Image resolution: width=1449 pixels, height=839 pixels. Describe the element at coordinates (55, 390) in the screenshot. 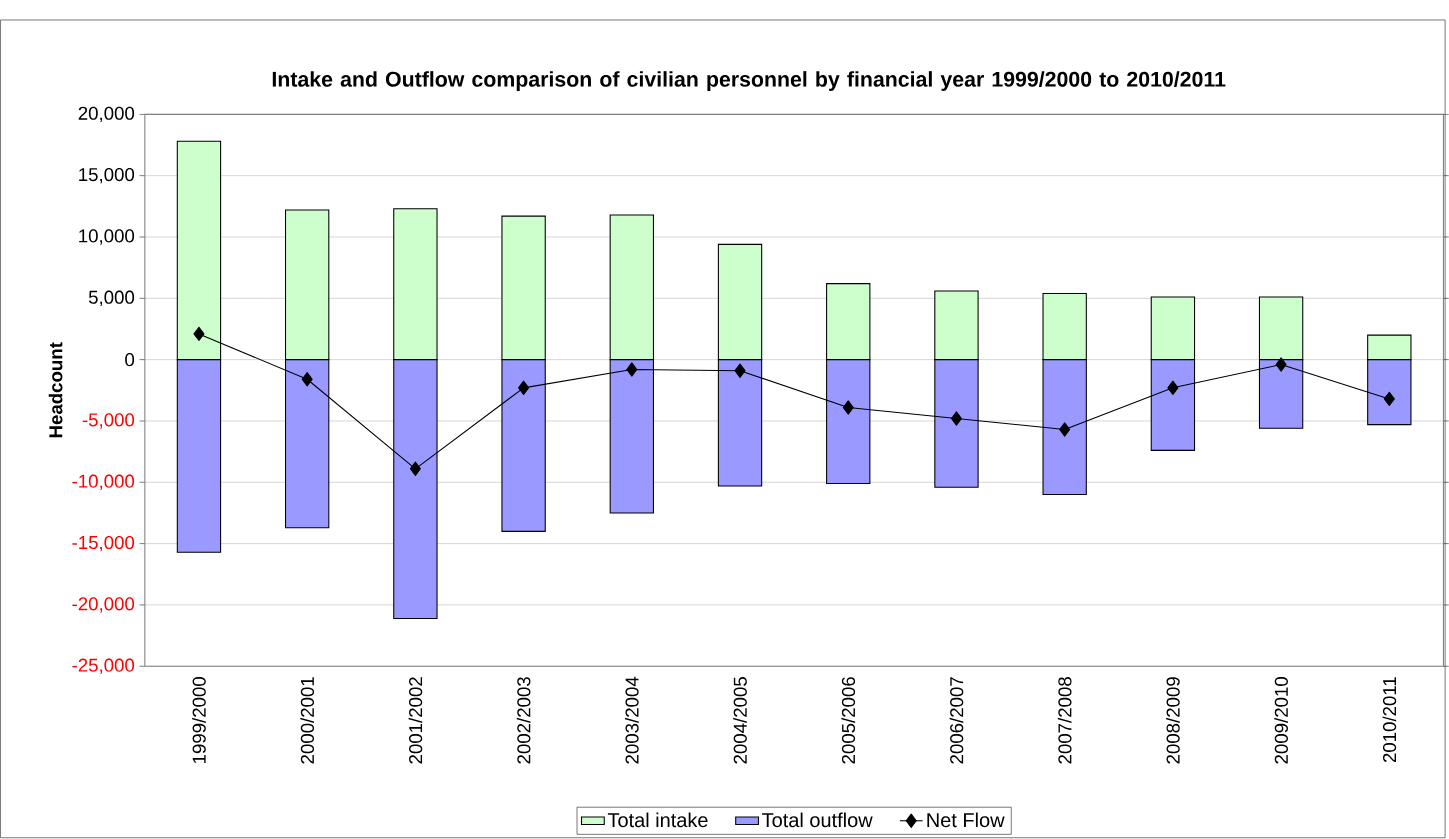

I see `y-axis-title: Headcount` at that location.